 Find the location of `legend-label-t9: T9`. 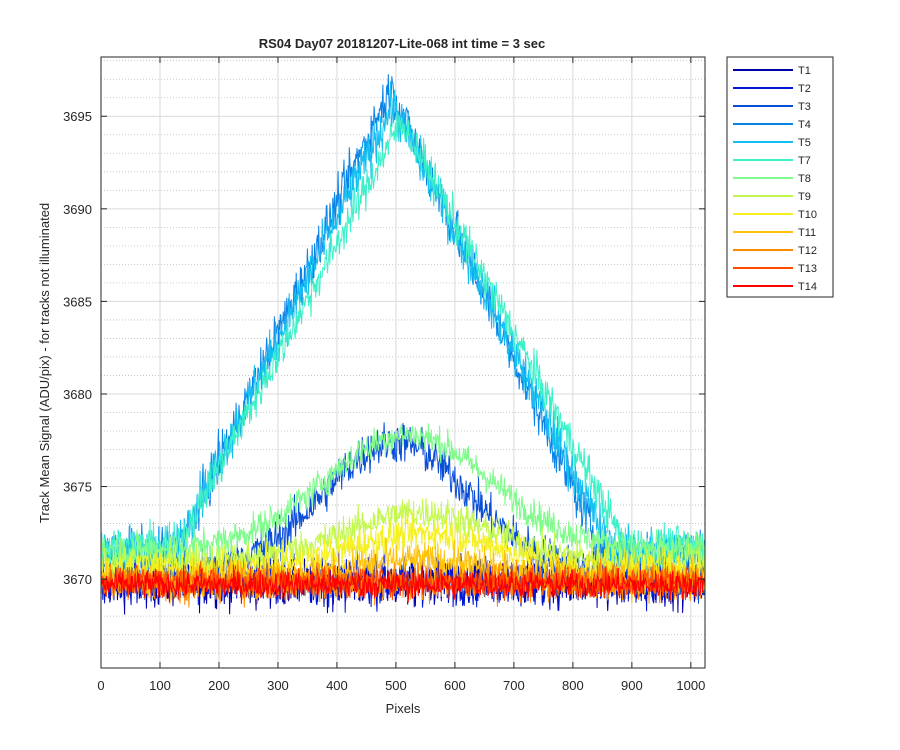

legend-label-t9: T9 is located at coordinates (804, 197).